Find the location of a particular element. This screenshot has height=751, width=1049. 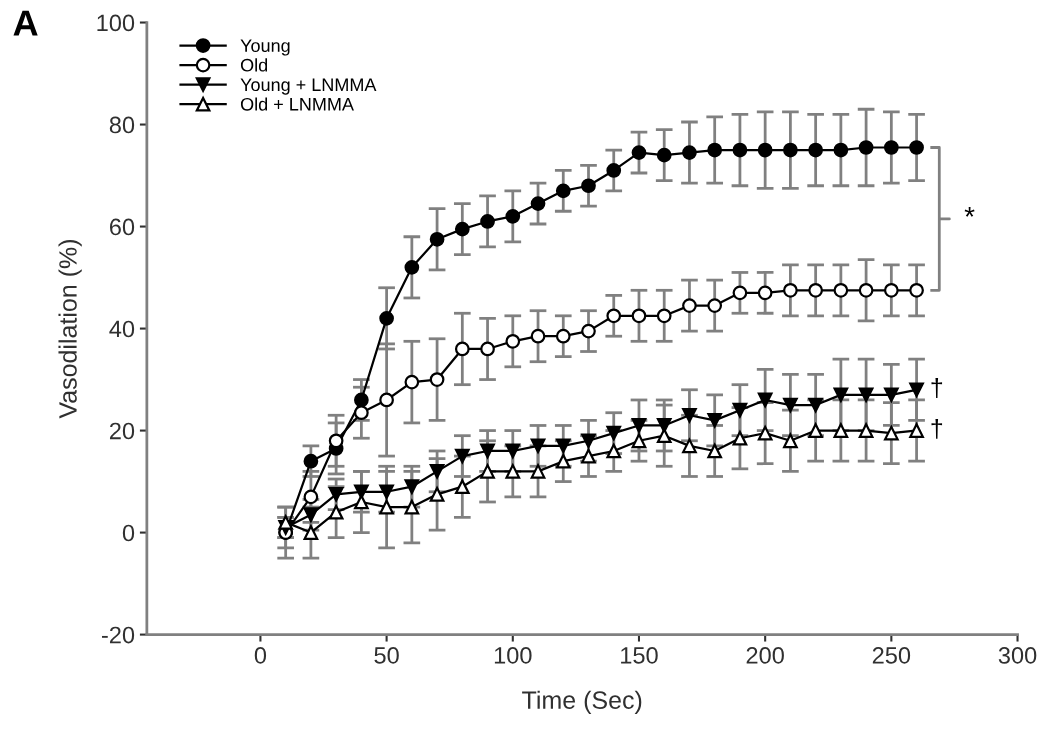

text: A is located at coordinates (25, 23).